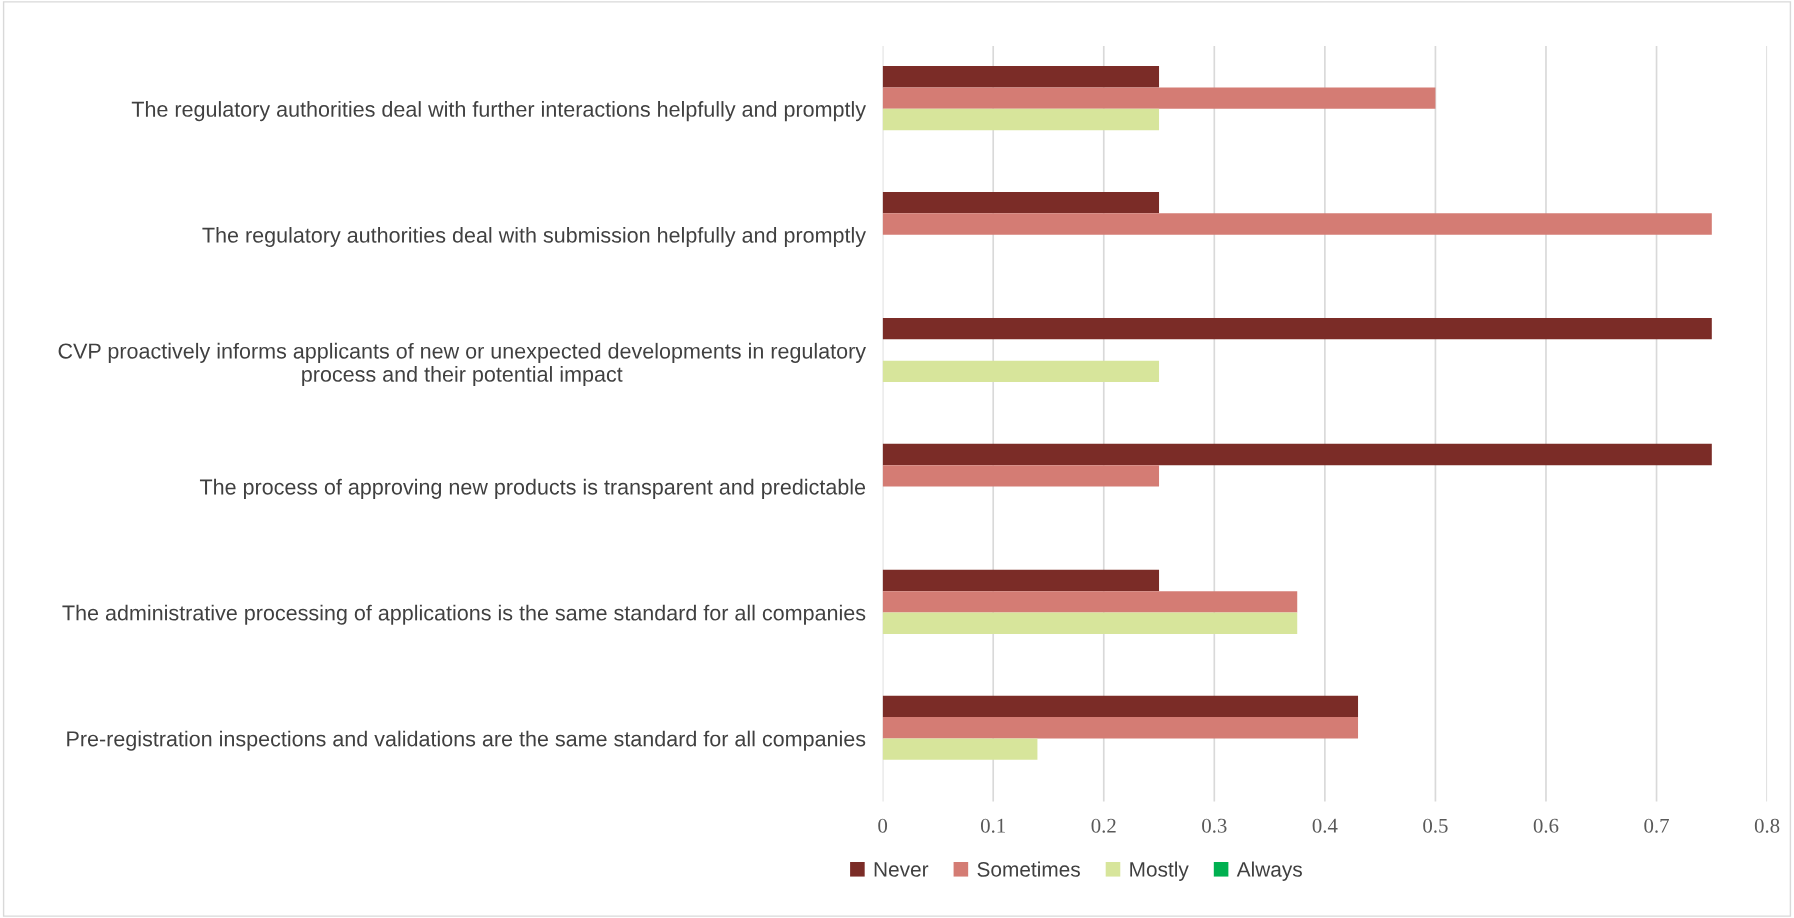 The image size is (1794, 918). Describe the element at coordinates (462, 364) in the screenshot. I see `y-tick-label: CVP proactively informs applicants of new or unexpected developments in regulatory process and their potential impact` at that location.